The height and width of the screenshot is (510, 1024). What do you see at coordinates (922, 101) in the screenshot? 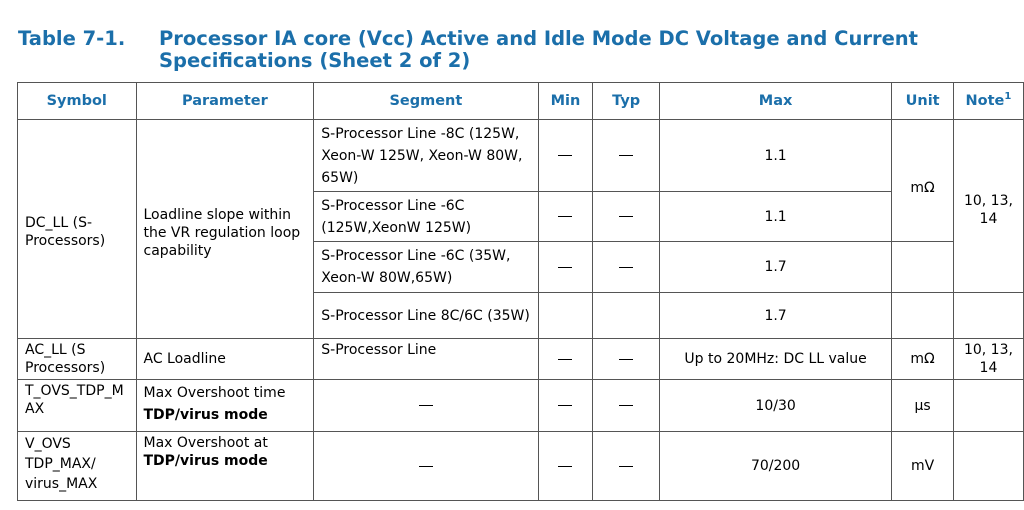
I see `header-unit: Unit` at bounding box center [922, 101].